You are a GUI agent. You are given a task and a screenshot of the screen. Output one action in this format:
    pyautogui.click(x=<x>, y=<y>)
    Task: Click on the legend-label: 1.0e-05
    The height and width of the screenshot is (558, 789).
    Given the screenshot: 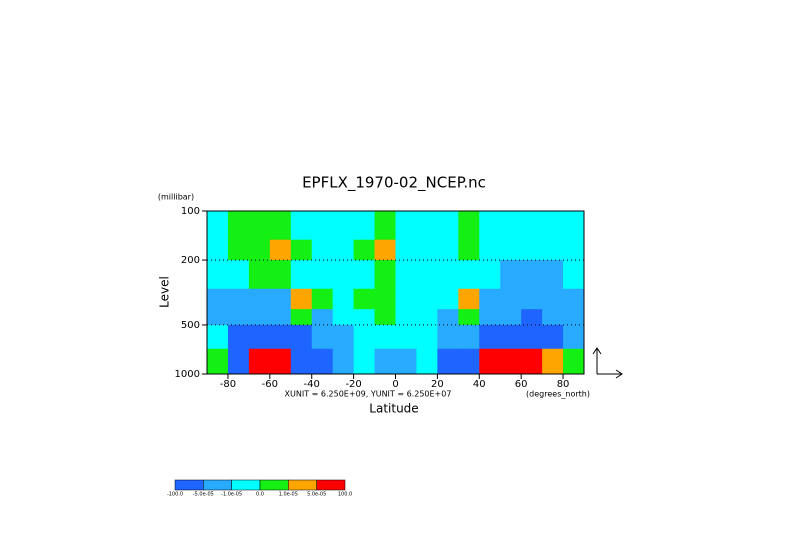 What is the action you would take?
    pyautogui.click(x=288, y=495)
    